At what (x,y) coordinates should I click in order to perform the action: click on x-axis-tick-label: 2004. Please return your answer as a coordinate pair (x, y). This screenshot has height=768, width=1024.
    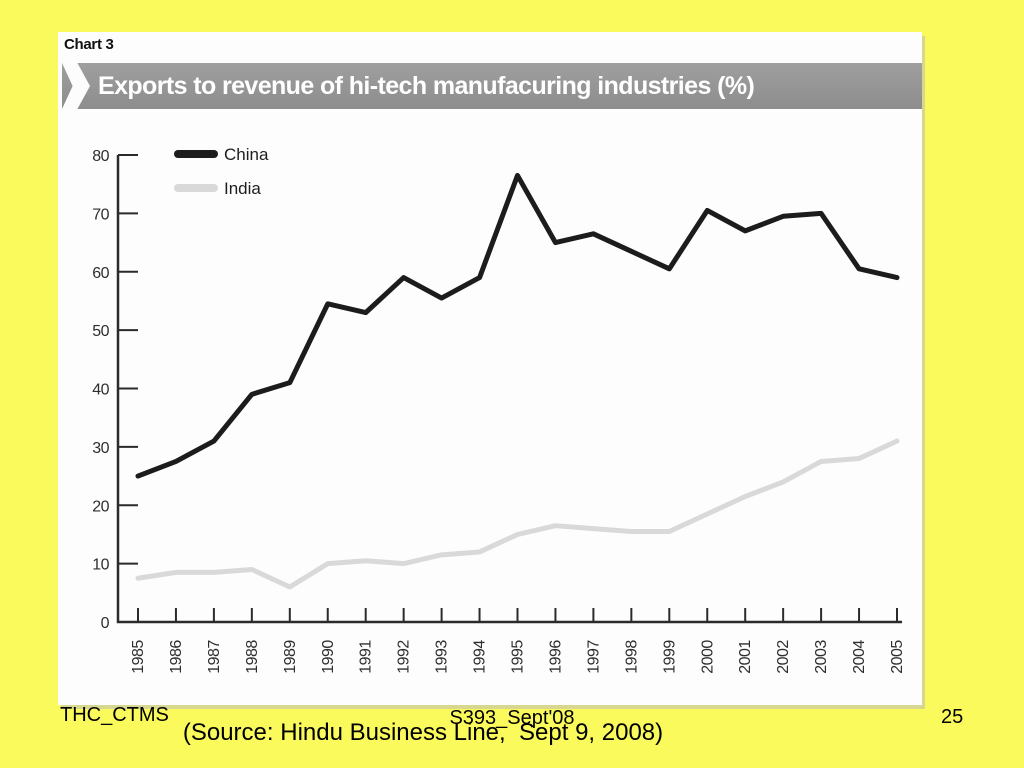
    Looking at the image, I should click on (859, 657).